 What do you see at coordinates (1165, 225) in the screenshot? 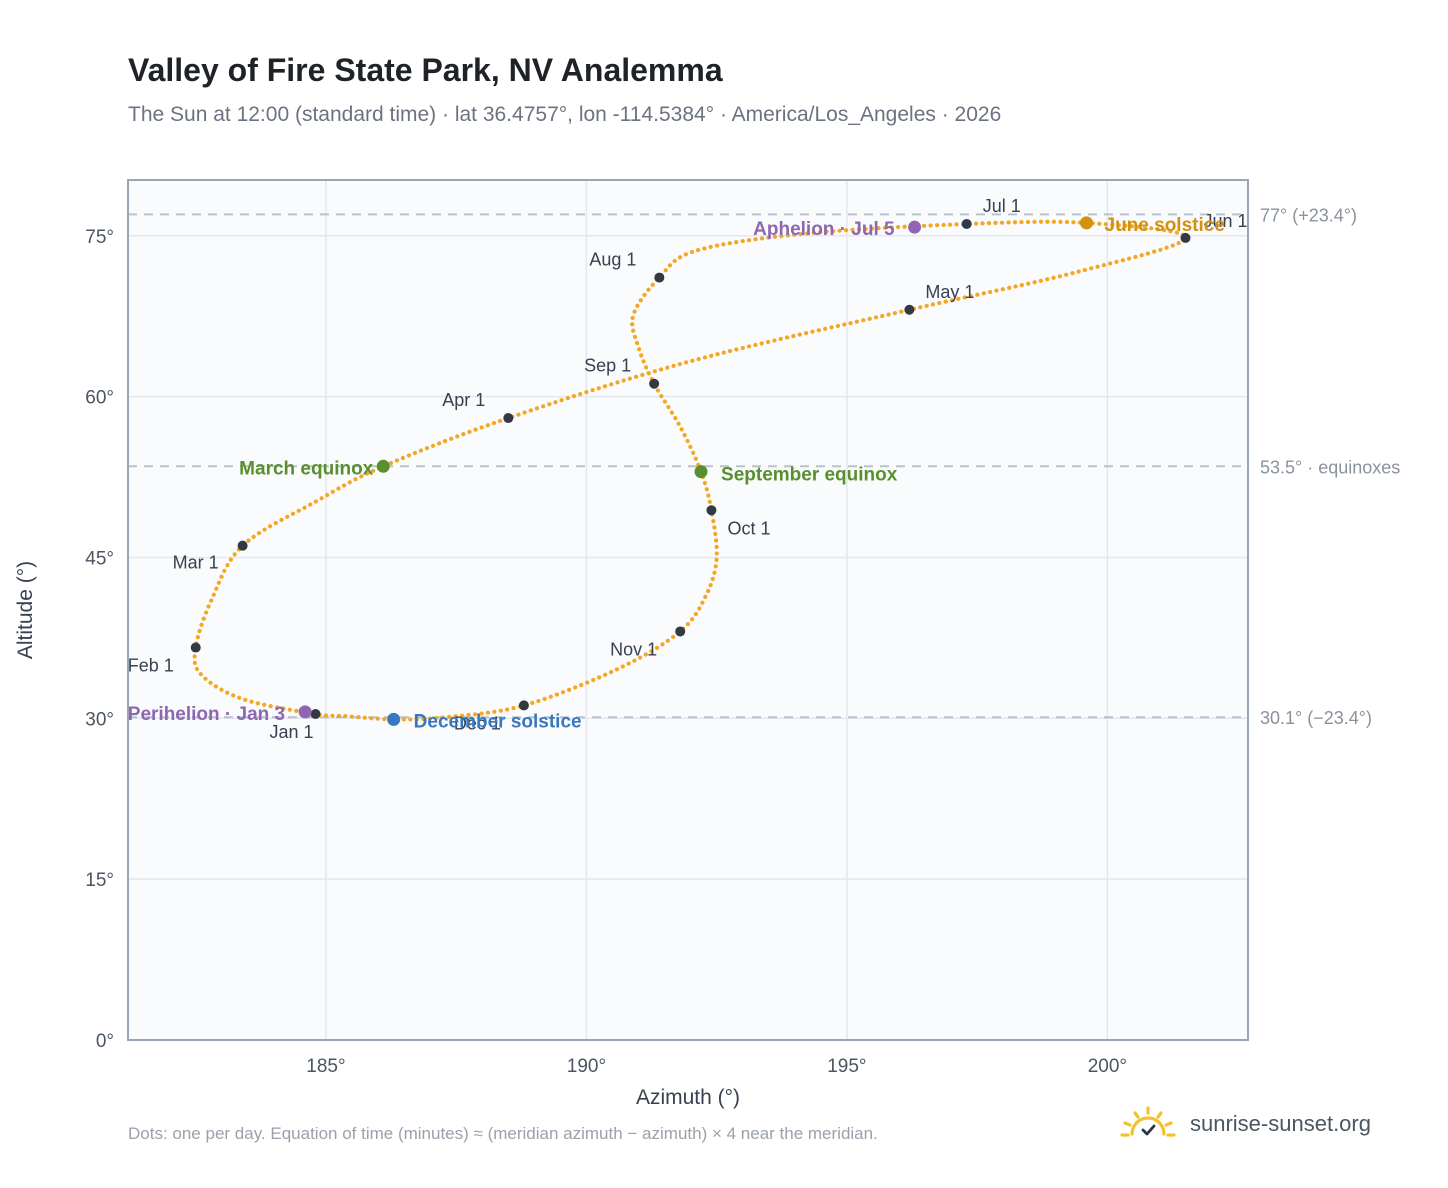
I see `event-label: June solstice` at bounding box center [1165, 225].